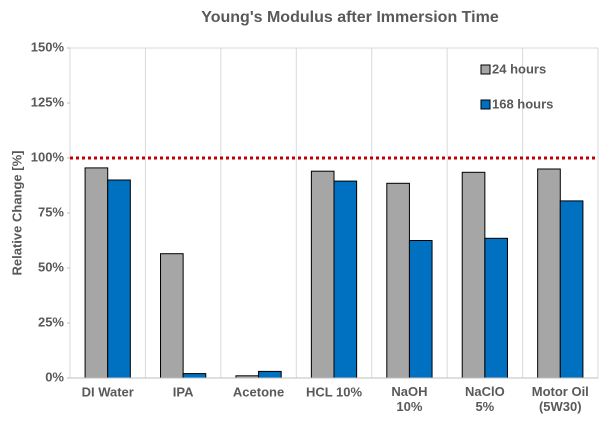 Image resolution: width=609 pixels, height=425 pixels. What do you see at coordinates (51, 211) in the screenshot?
I see `y-tick-label: 75%` at bounding box center [51, 211].